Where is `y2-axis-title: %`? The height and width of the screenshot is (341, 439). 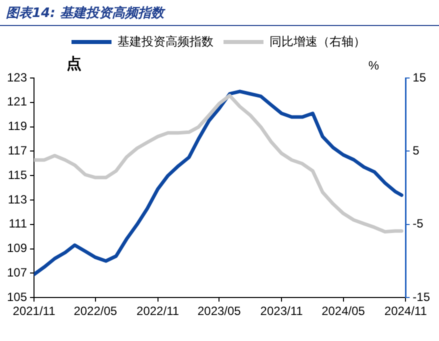
y2-axis-title: % is located at coordinates (374, 65).